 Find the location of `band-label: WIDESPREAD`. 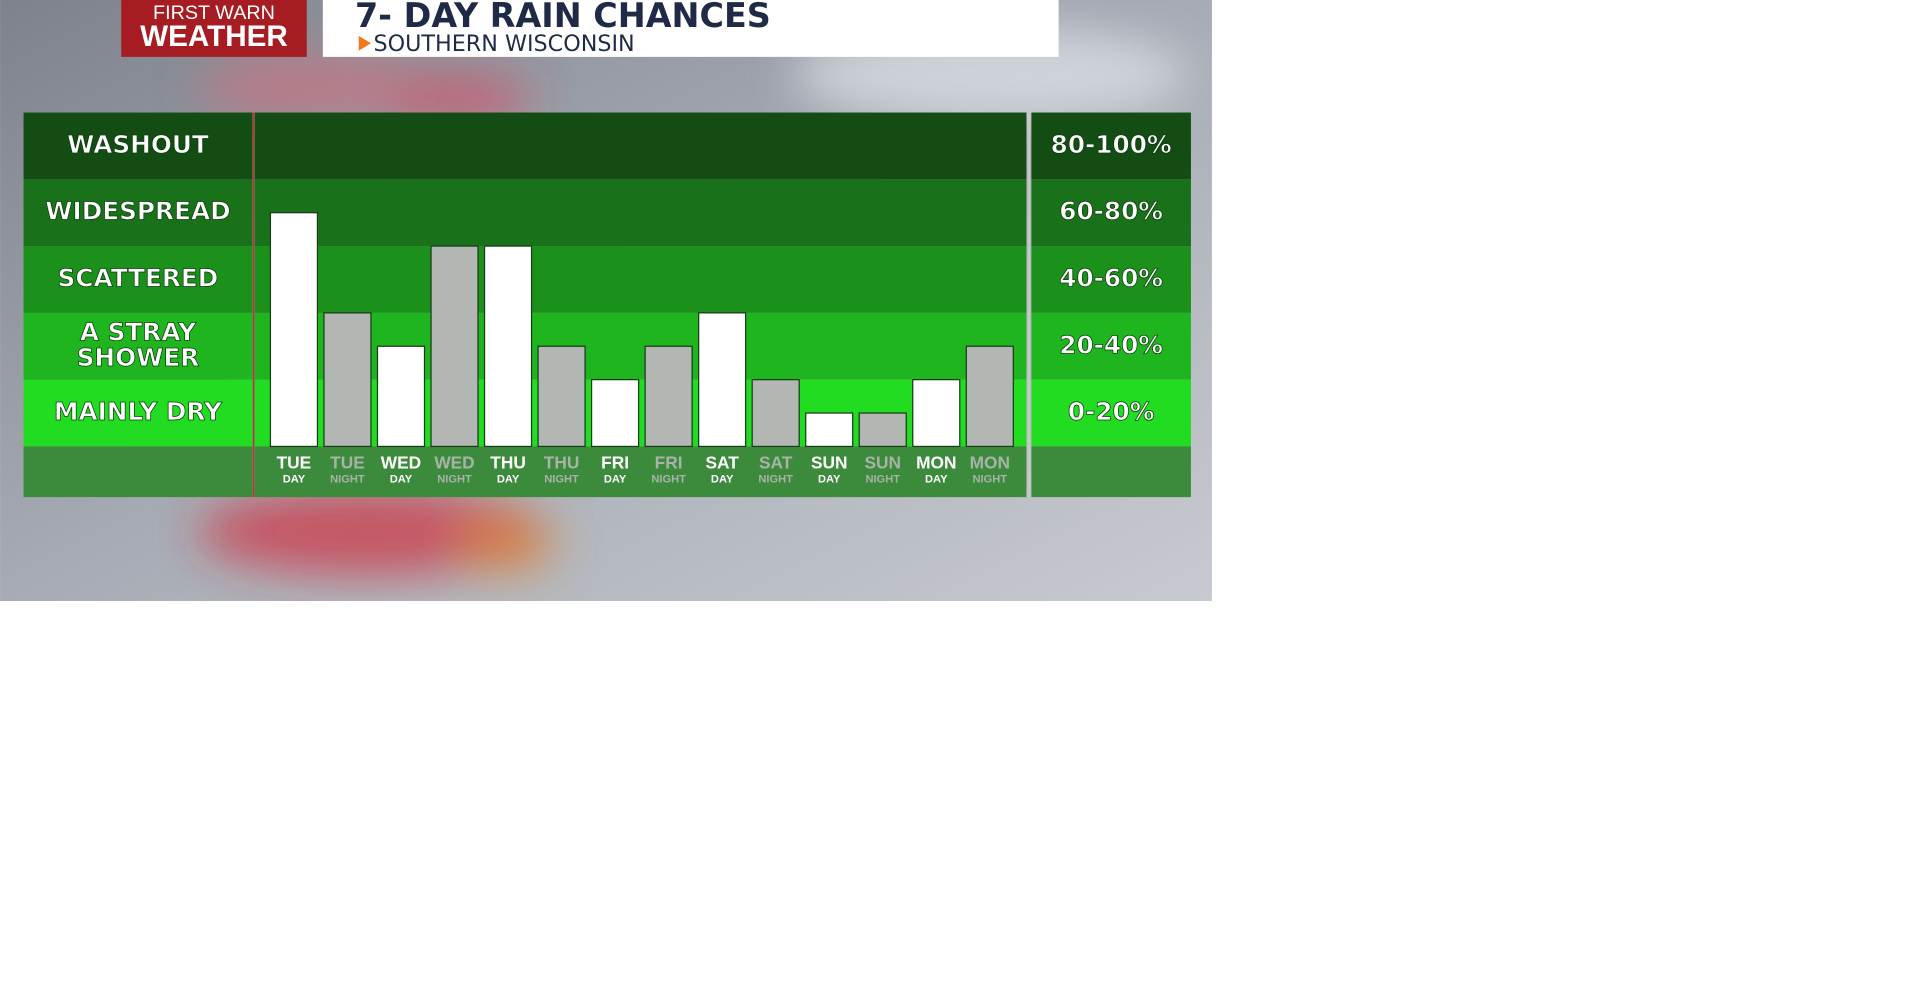

band-label: WIDESPREAD is located at coordinates (137, 211).